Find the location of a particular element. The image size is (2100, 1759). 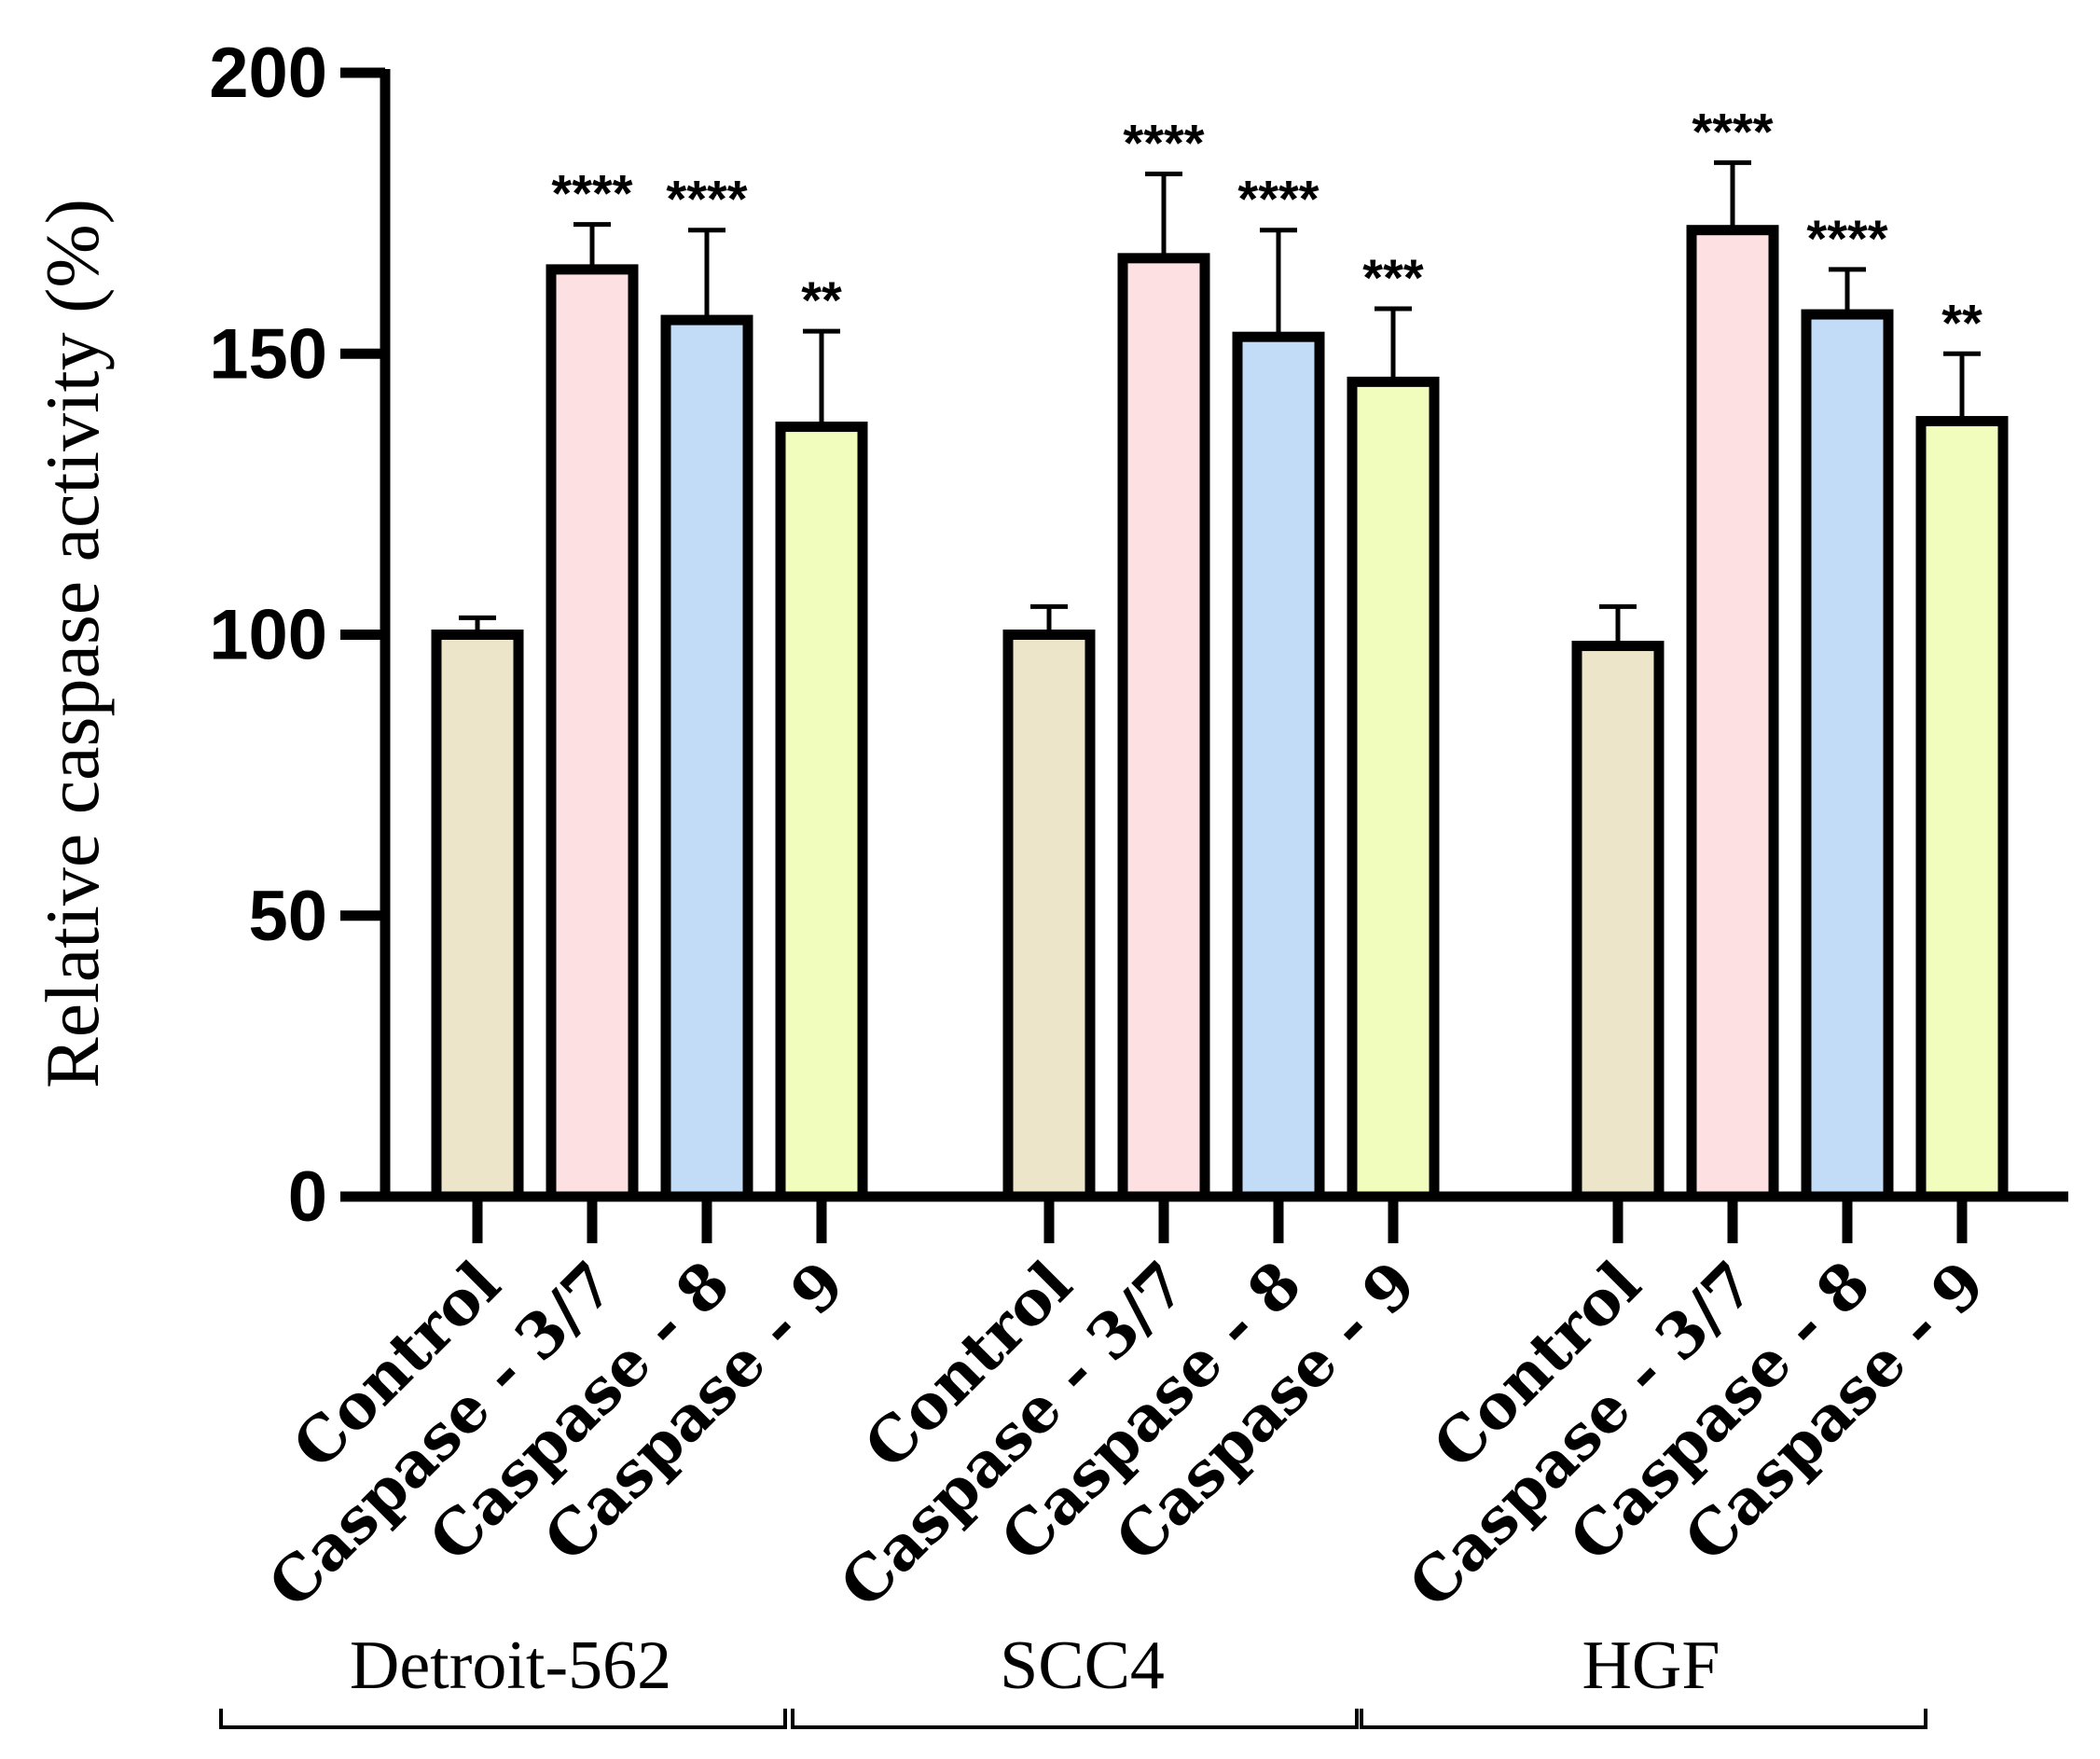

y-tick-label: 50 is located at coordinates (288, 917).